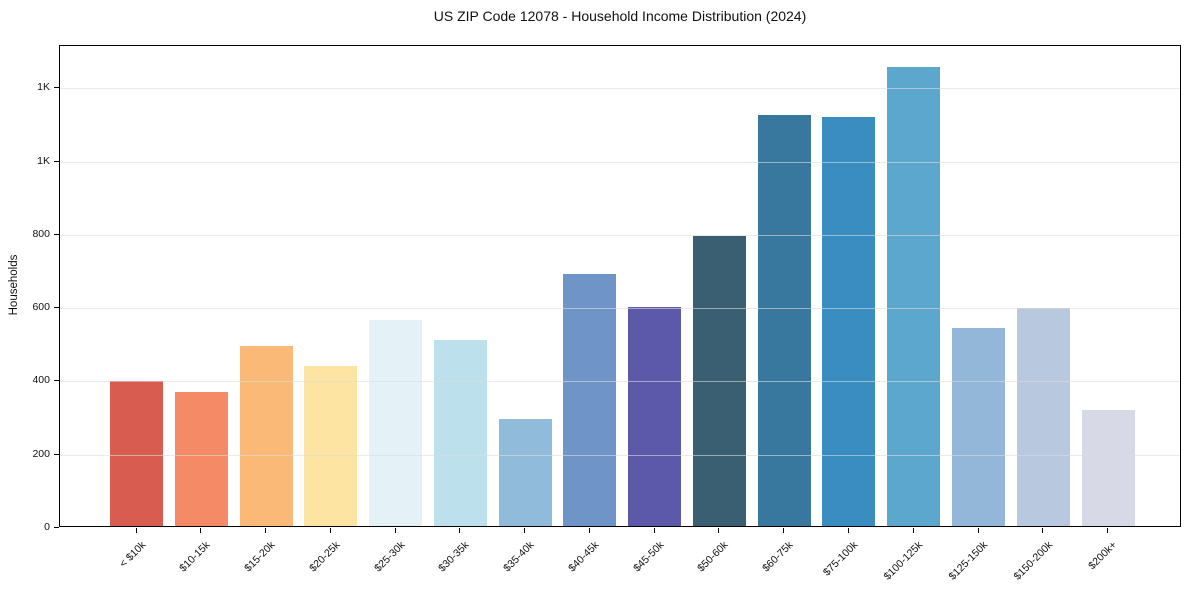  What do you see at coordinates (396, 423) in the screenshot?
I see `bar-$25-30k` at bounding box center [396, 423].